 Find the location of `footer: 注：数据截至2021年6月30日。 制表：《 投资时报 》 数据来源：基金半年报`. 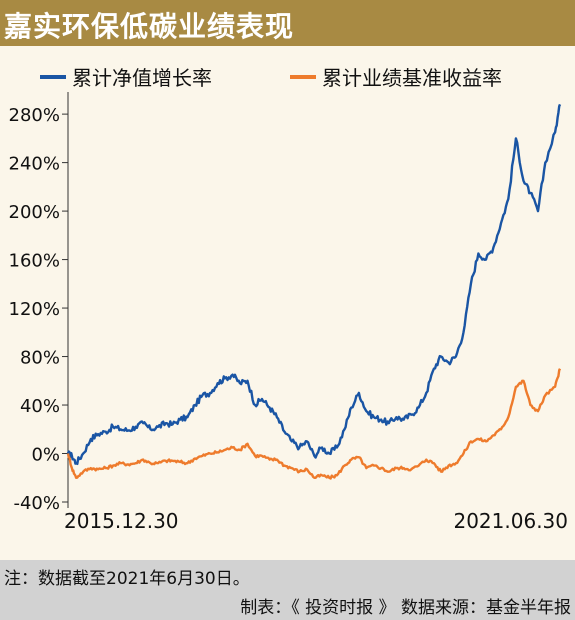

footer: 注：数据截至2021年6月30日。 制表：《 投资时报 》 数据来源：基金半年报 is located at coordinates (287, 590).